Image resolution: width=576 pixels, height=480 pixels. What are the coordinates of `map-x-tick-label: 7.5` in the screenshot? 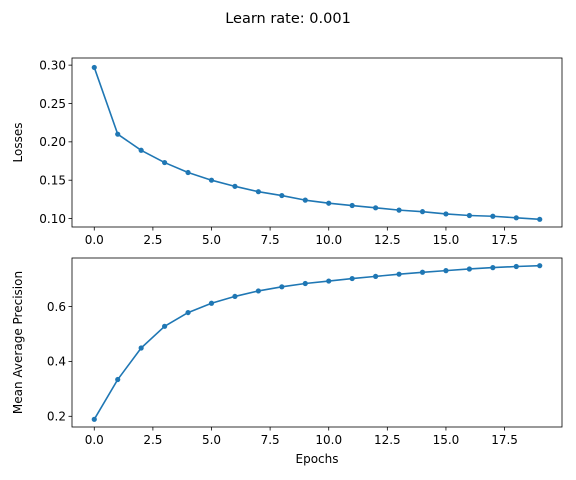 It's located at (270, 440).